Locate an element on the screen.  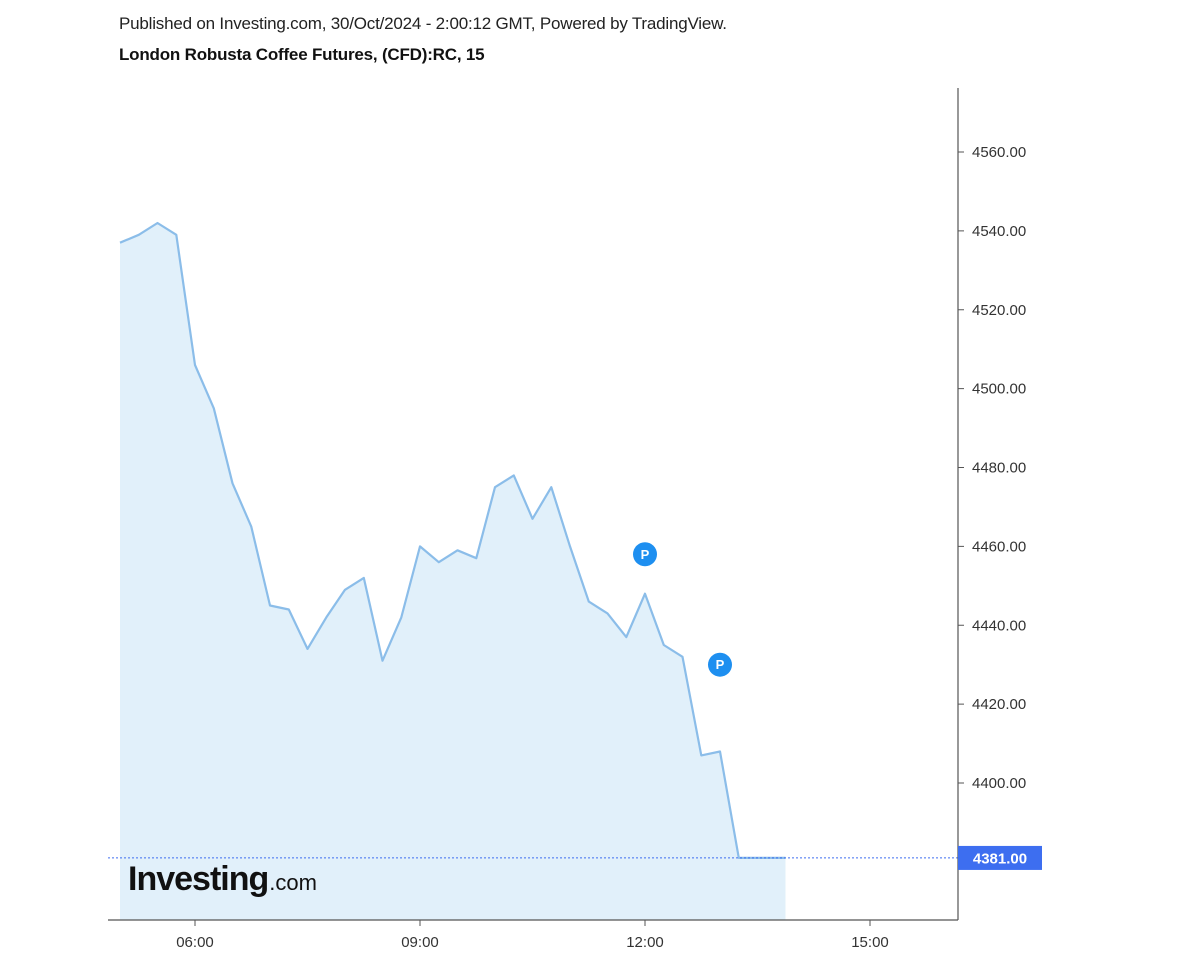
x-tick-label: 09:00 is located at coordinates (420, 942).